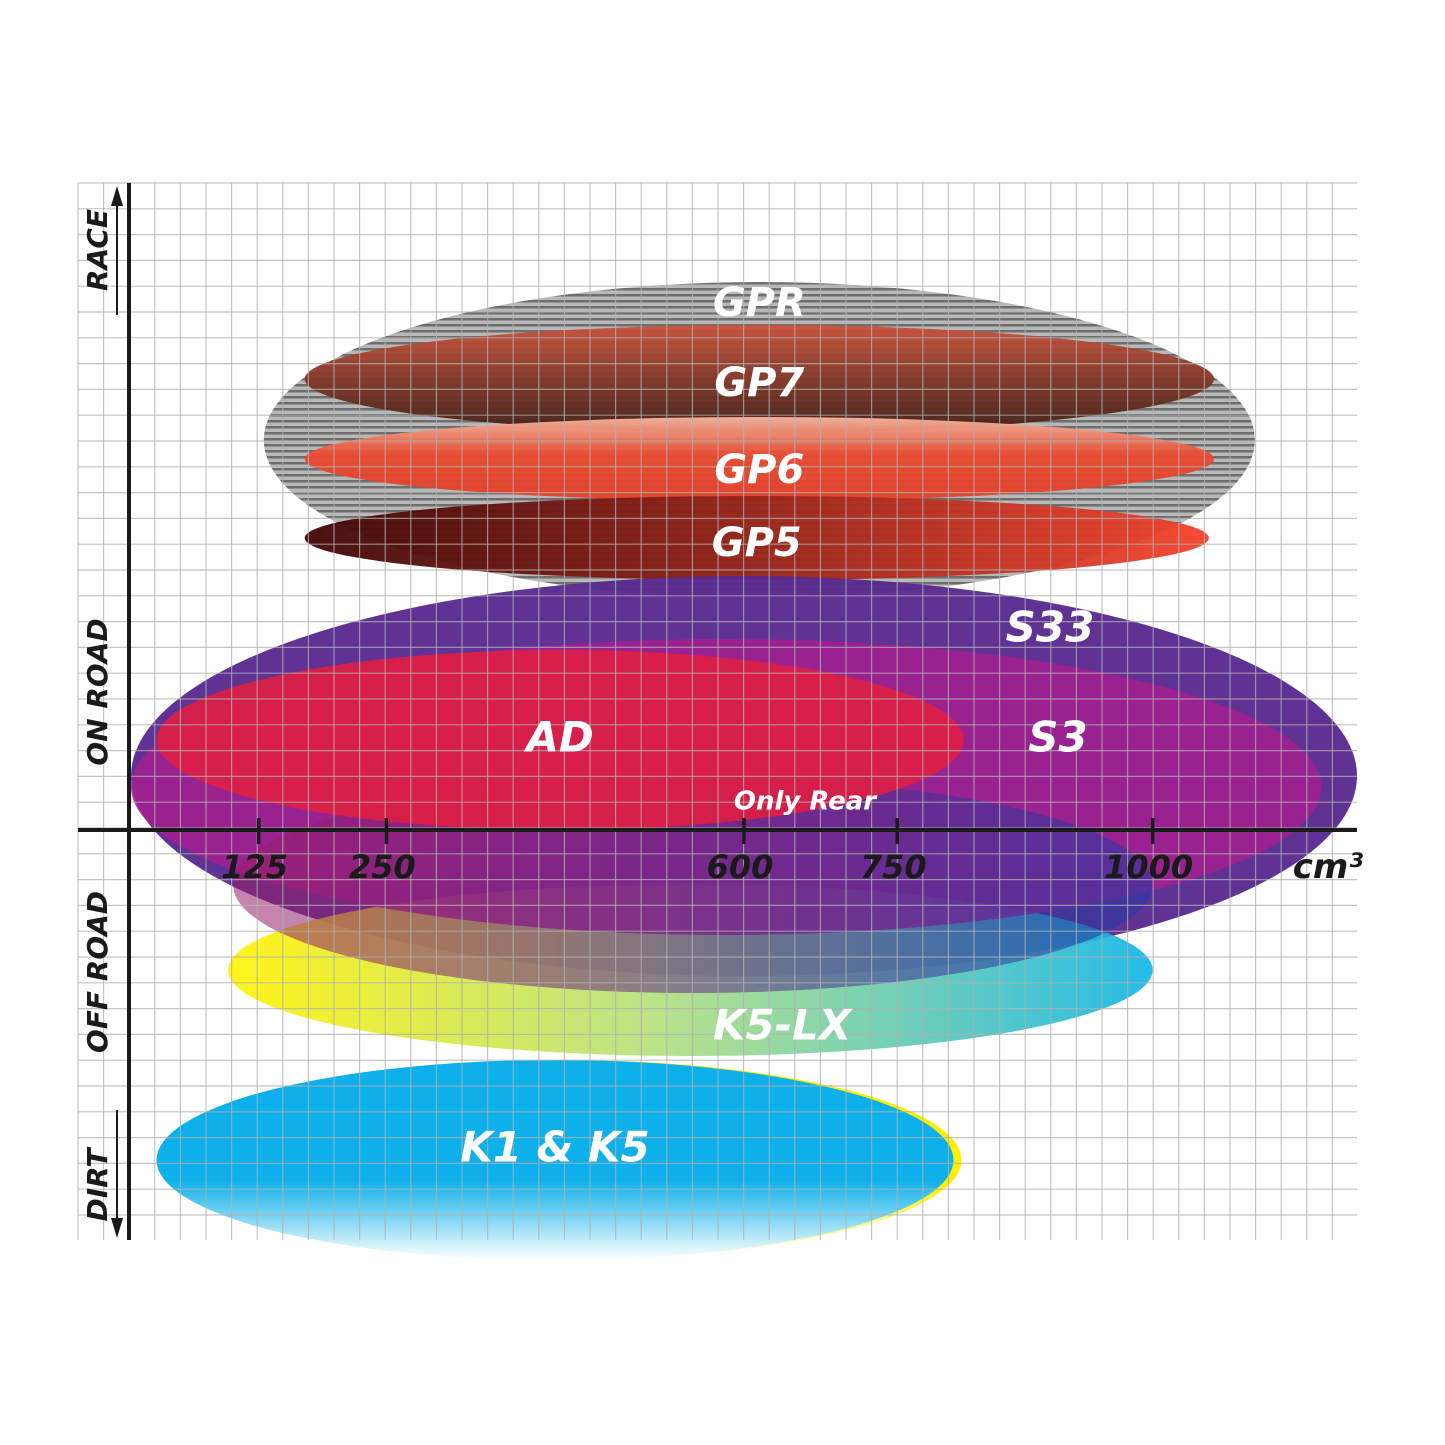 The width and height of the screenshot is (1445, 1445). What do you see at coordinates (97, 1184) in the screenshot?
I see `y-label-dirt: DIRT` at bounding box center [97, 1184].